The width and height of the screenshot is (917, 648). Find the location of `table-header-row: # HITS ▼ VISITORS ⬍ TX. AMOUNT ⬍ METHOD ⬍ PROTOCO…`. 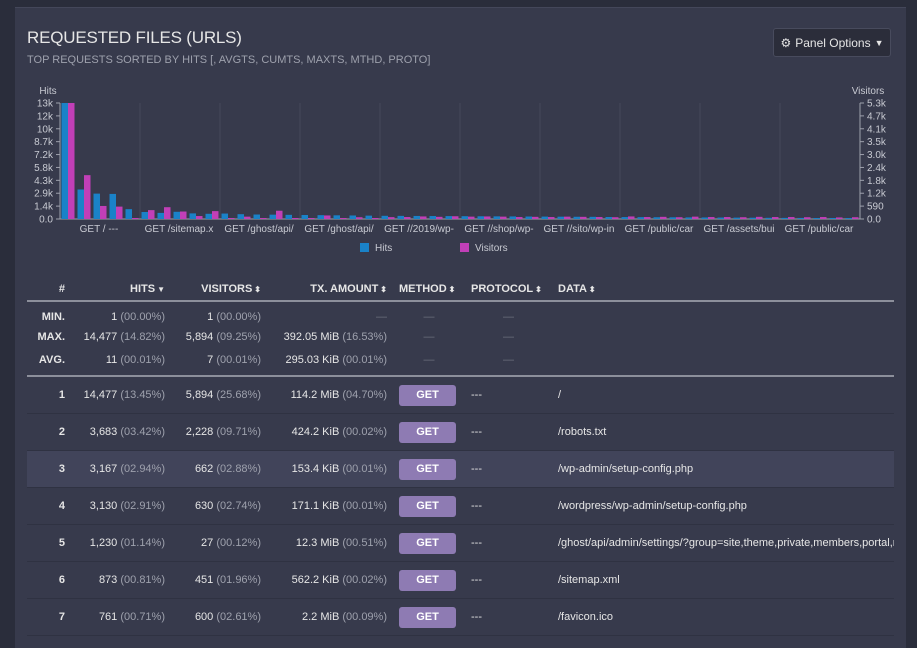

table-header-row: # HITS ▼ VISITORS ⬍ TX. AMOUNT ⬍ METHOD ⬍ PROTOCO… is located at coordinates (460, 290).